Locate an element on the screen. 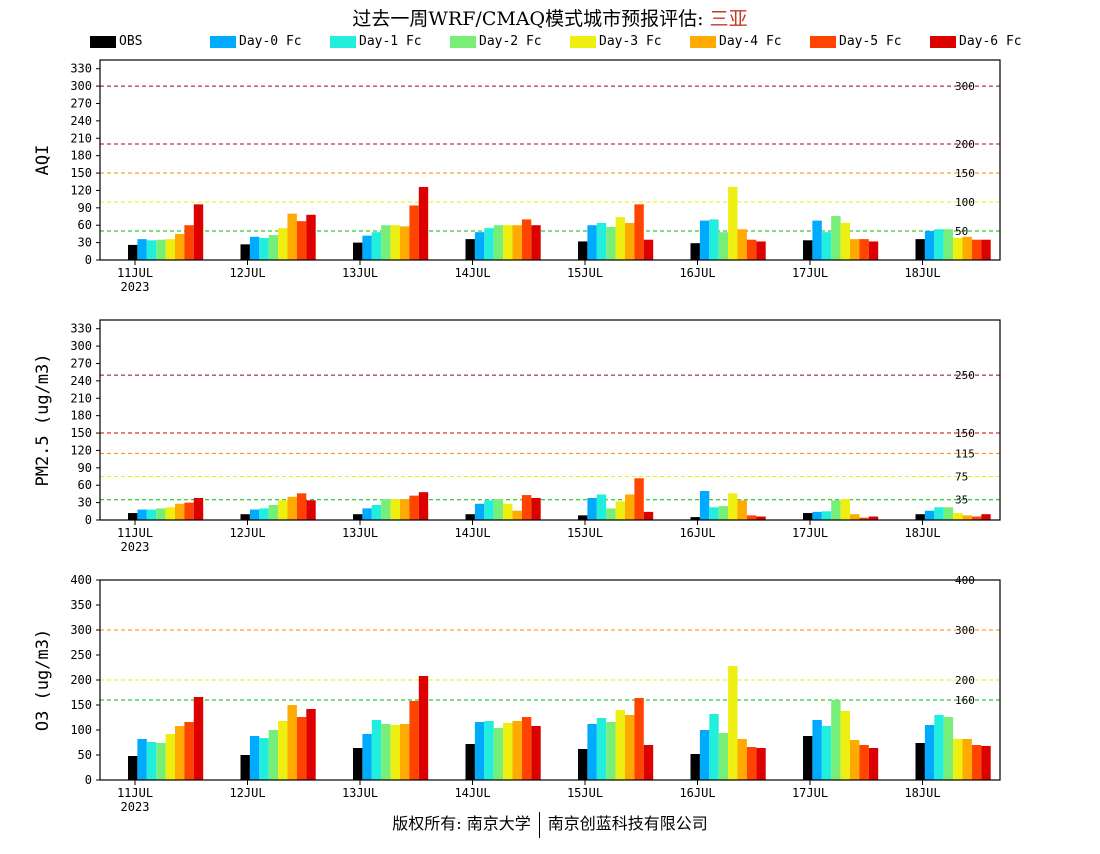  legend-item: Day-4 Fc is located at coordinates (736, 44).